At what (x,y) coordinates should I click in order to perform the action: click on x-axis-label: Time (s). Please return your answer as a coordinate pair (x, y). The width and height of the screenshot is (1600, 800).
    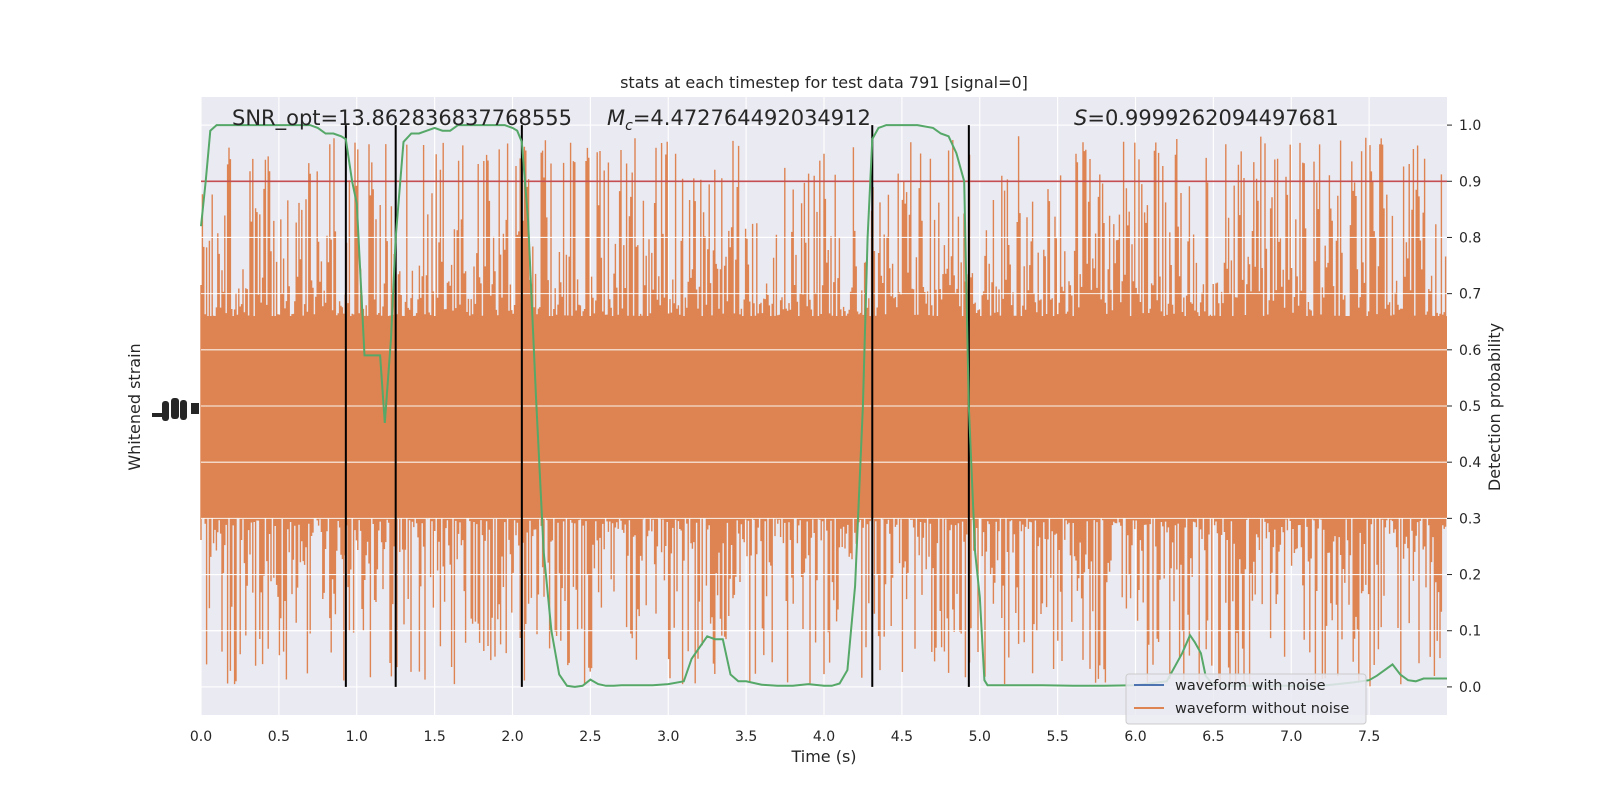
    Looking at the image, I should click on (823, 756).